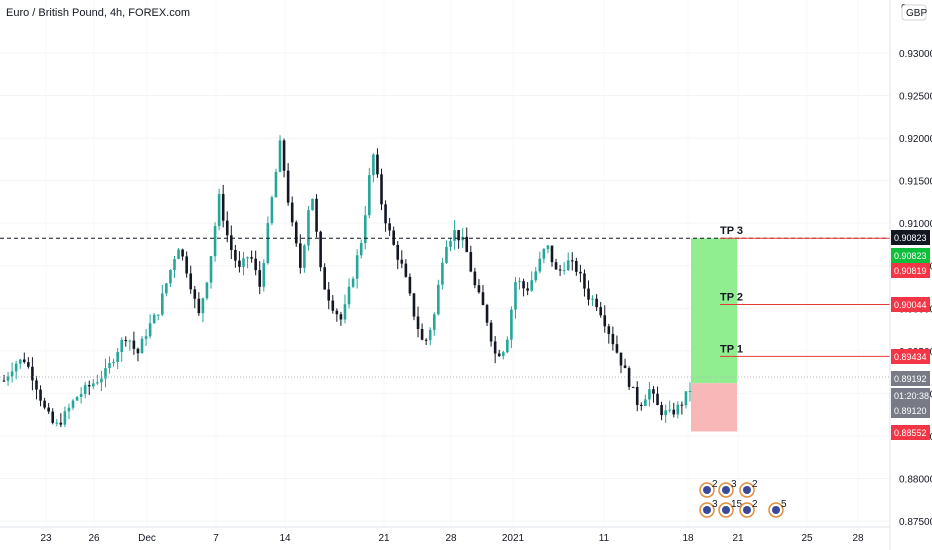 The image size is (932, 550). Describe the element at coordinates (216, 538) in the screenshot. I see `time-tick-label: 7` at that location.